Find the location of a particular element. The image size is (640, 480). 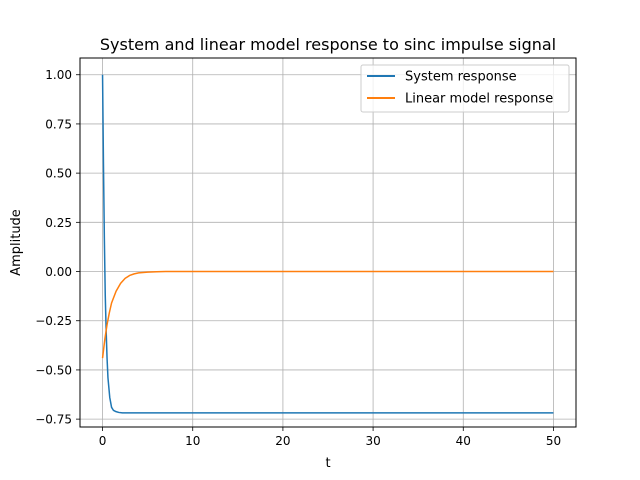

legend-label-2: Linear model response is located at coordinates (479, 99).